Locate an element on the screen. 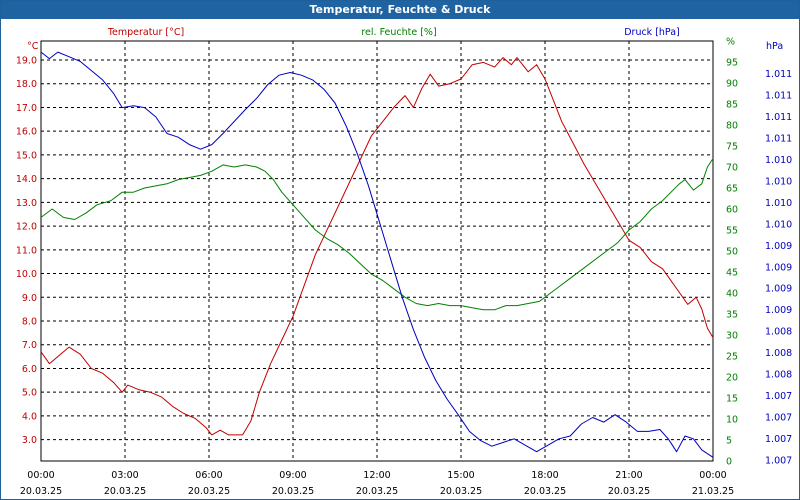 The image size is (800, 500). humidity-tick-label: 10 is located at coordinates (732, 420).